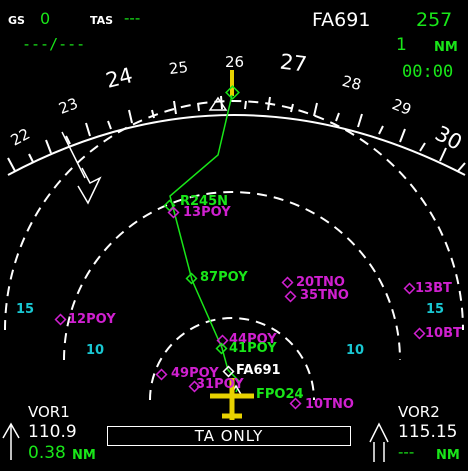 The height and width of the screenshot is (471, 468). I want to click on vor2-distance-unit: NM, so click(448, 455).